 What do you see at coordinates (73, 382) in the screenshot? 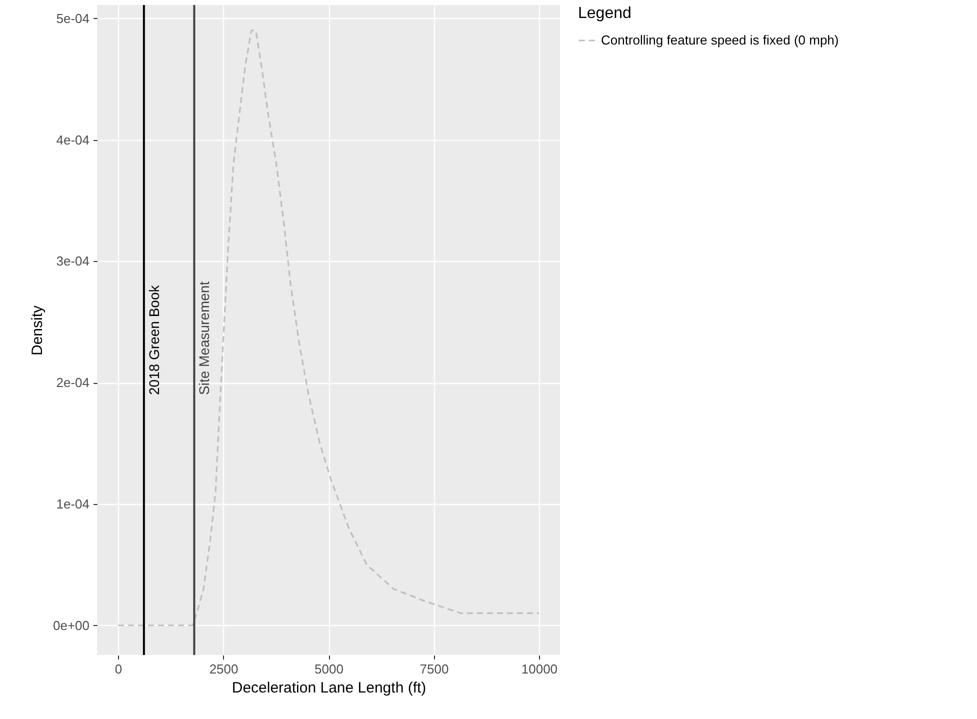
I see `y-tick-label: 2e-04` at bounding box center [73, 382].